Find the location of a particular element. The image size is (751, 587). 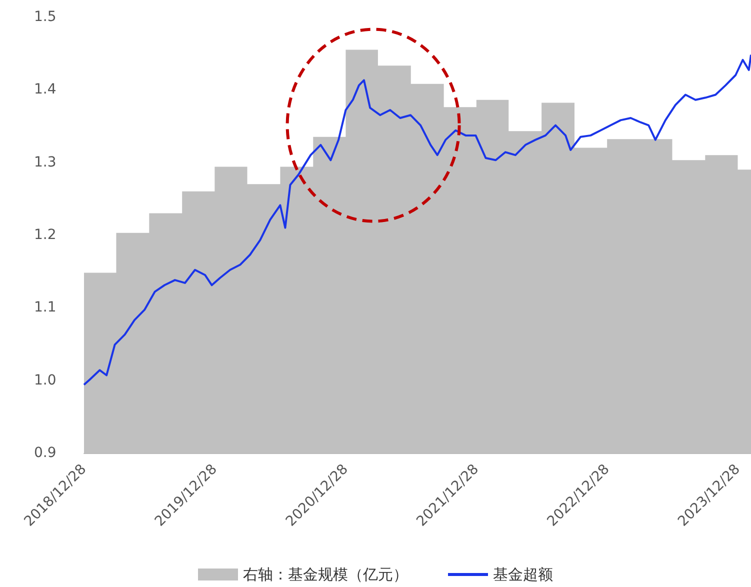

y-tick-label: 1.5 is located at coordinates (45, 17).